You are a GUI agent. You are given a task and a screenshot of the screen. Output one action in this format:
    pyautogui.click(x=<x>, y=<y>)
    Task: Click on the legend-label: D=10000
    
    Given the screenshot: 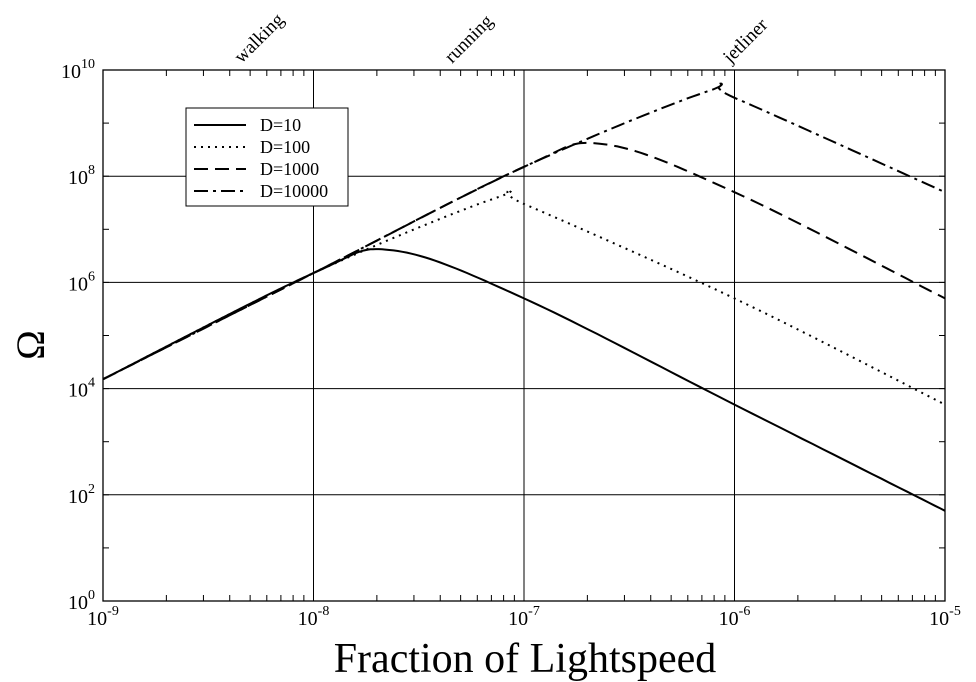 What is the action you would take?
    pyautogui.click(x=294, y=191)
    